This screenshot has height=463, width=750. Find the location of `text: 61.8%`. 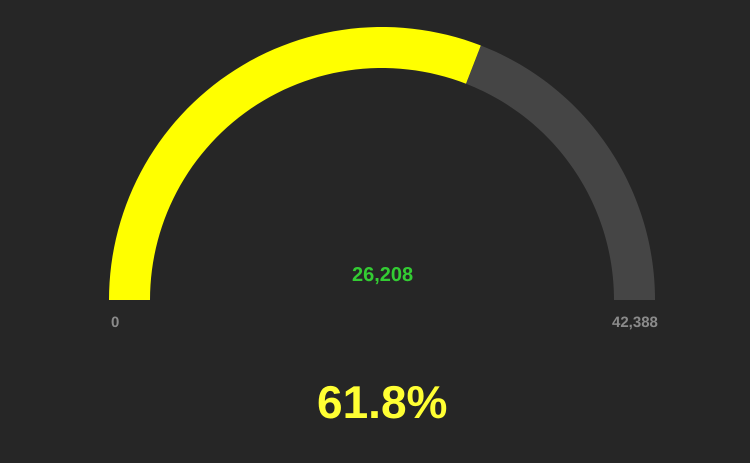

text: 61.8% is located at coordinates (382, 402).